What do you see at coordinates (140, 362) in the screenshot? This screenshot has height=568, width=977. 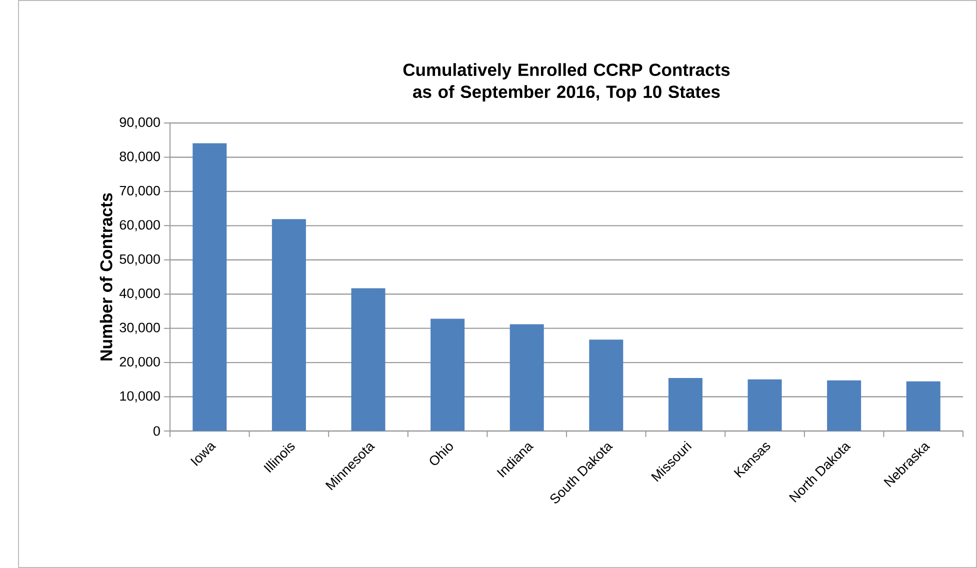 I see `y-tick-label: 20,000` at bounding box center [140, 362].